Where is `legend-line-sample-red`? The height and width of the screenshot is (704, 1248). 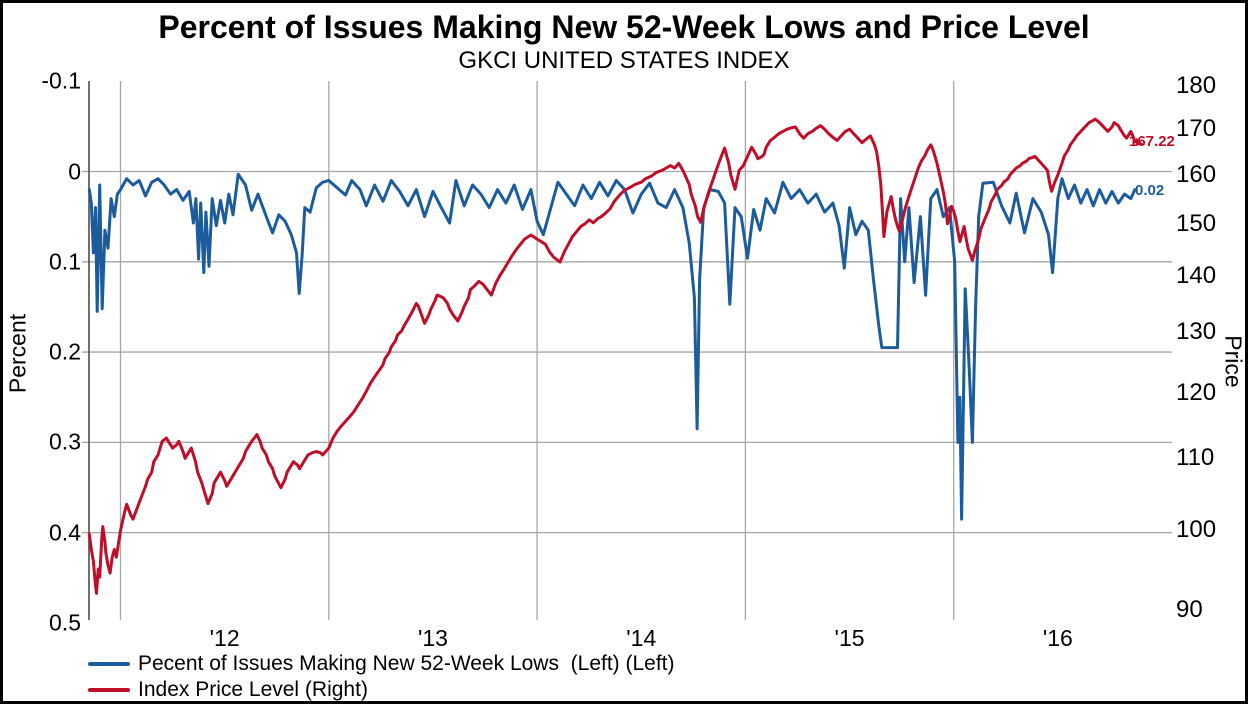 legend-line-sample-red is located at coordinates (109, 690).